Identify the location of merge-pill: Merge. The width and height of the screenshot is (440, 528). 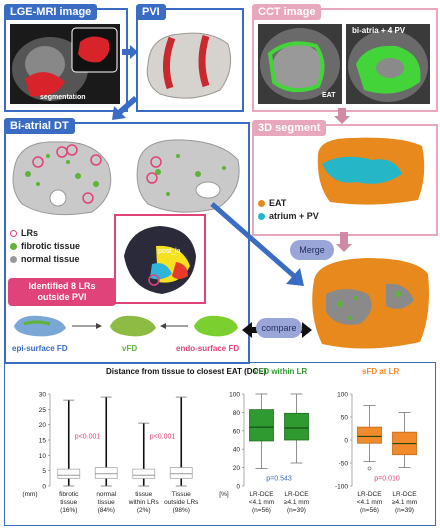
(312, 250).